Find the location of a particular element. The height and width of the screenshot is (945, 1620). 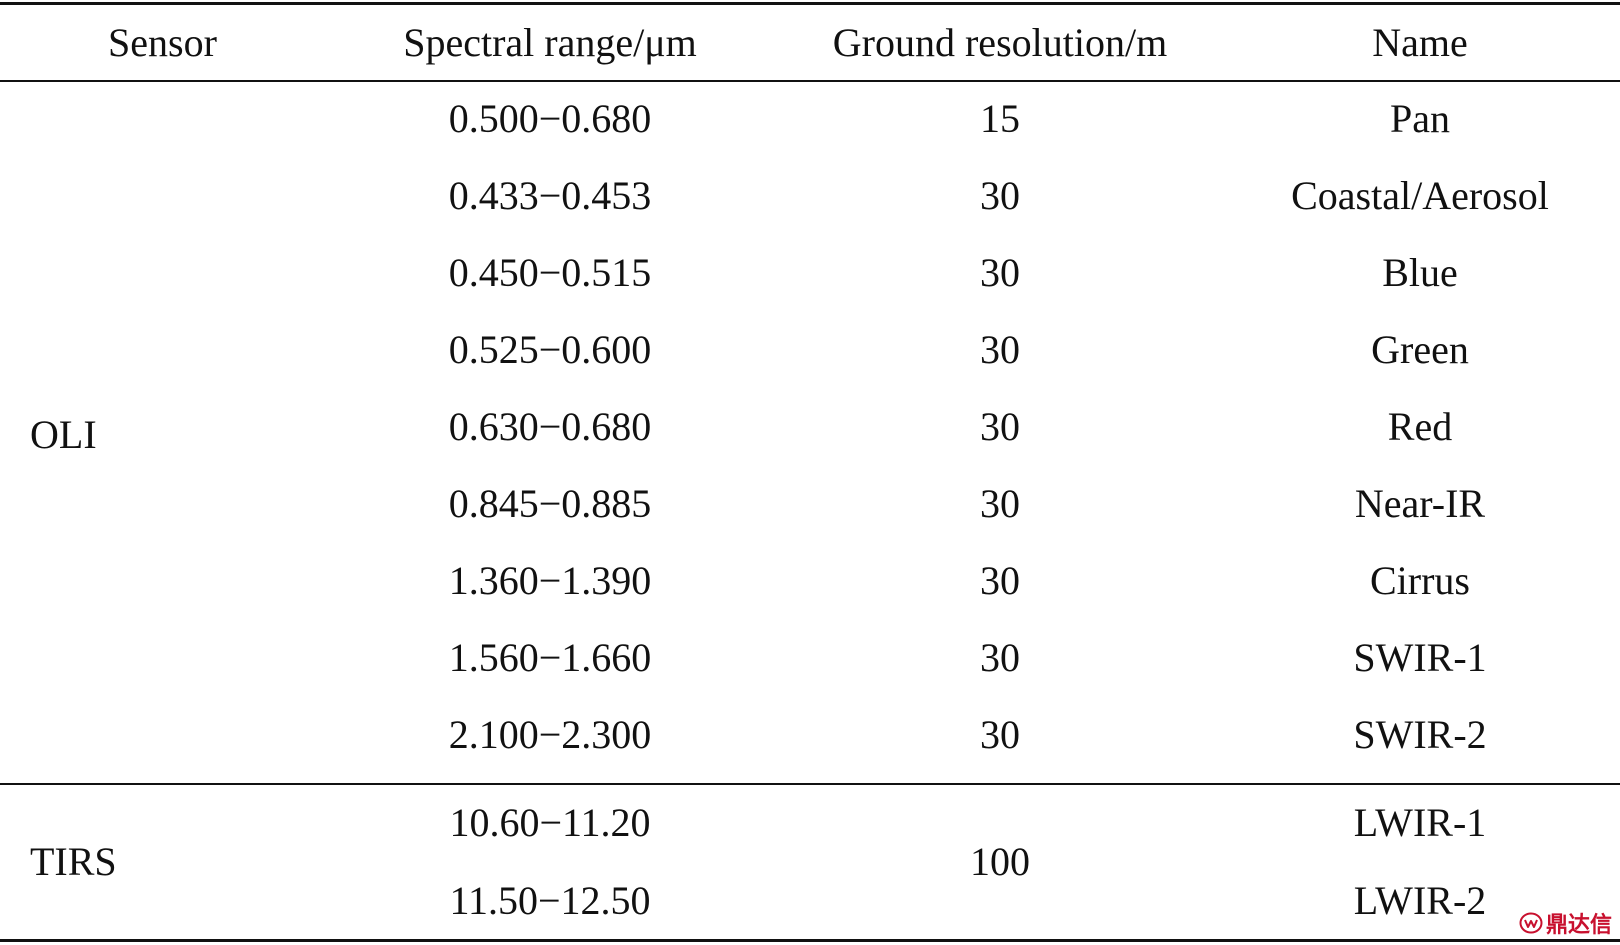

header-rule is located at coordinates (810, 81).